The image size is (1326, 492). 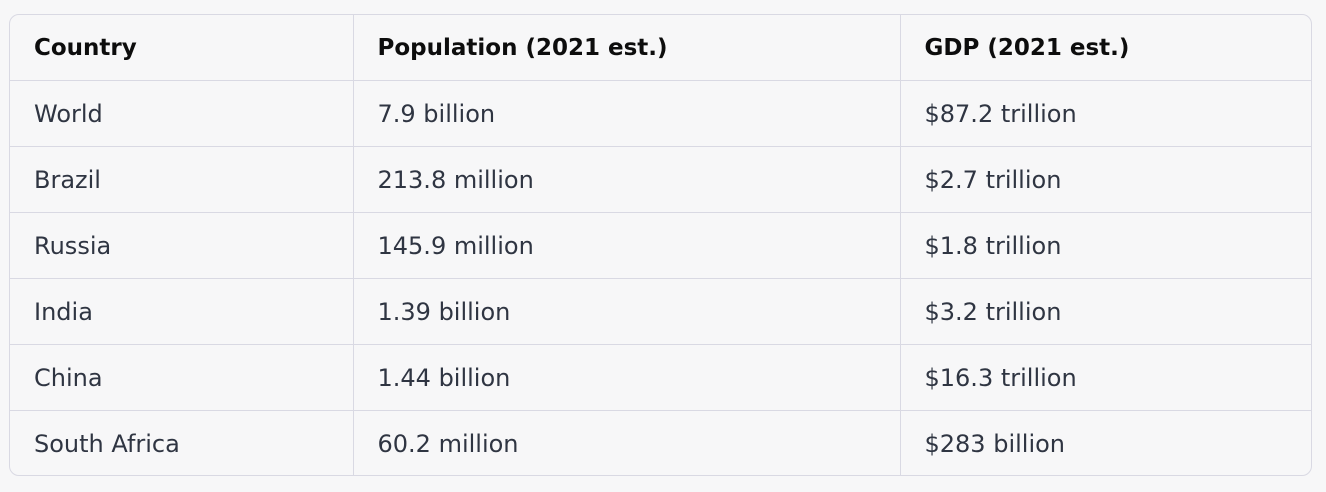 I want to click on column-header-gdp: GDP (2021 est.), so click(x=1105, y=48).